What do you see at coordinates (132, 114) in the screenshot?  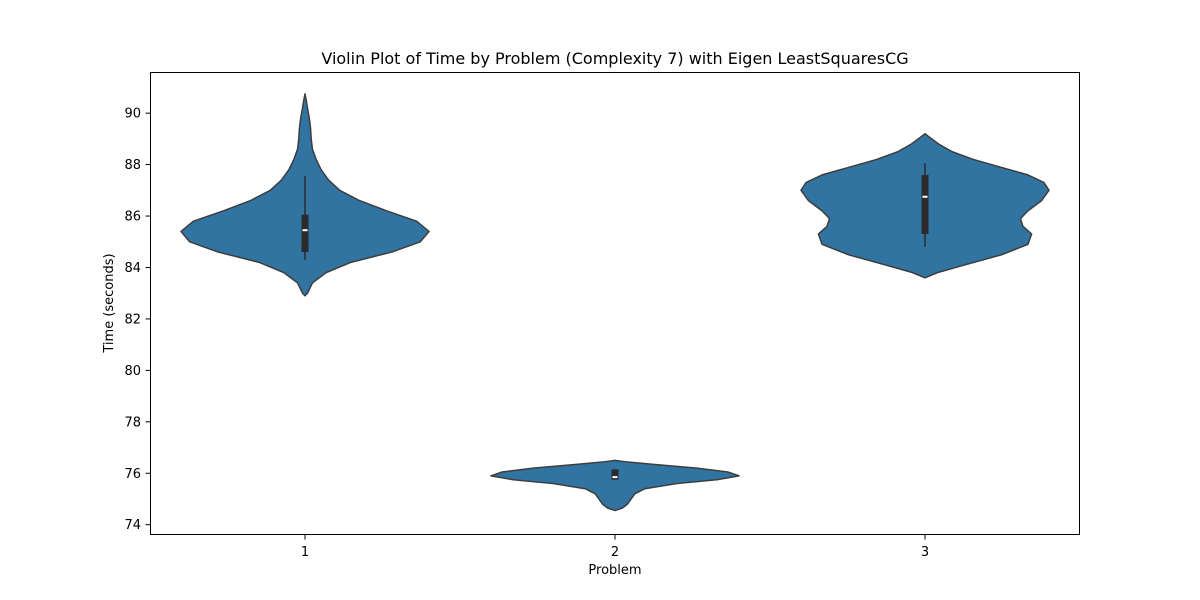 I see `y-tick-label-90: 90` at bounding box center [132, 114].